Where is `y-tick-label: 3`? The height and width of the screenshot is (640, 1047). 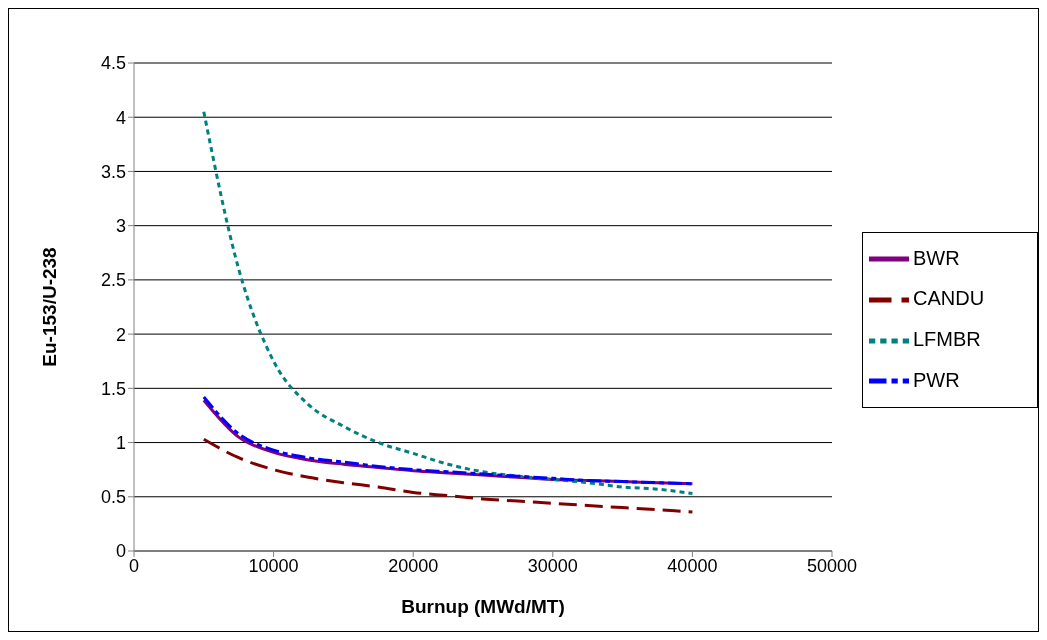 y-tick-label: 3 is located at coordinates (120, 226).